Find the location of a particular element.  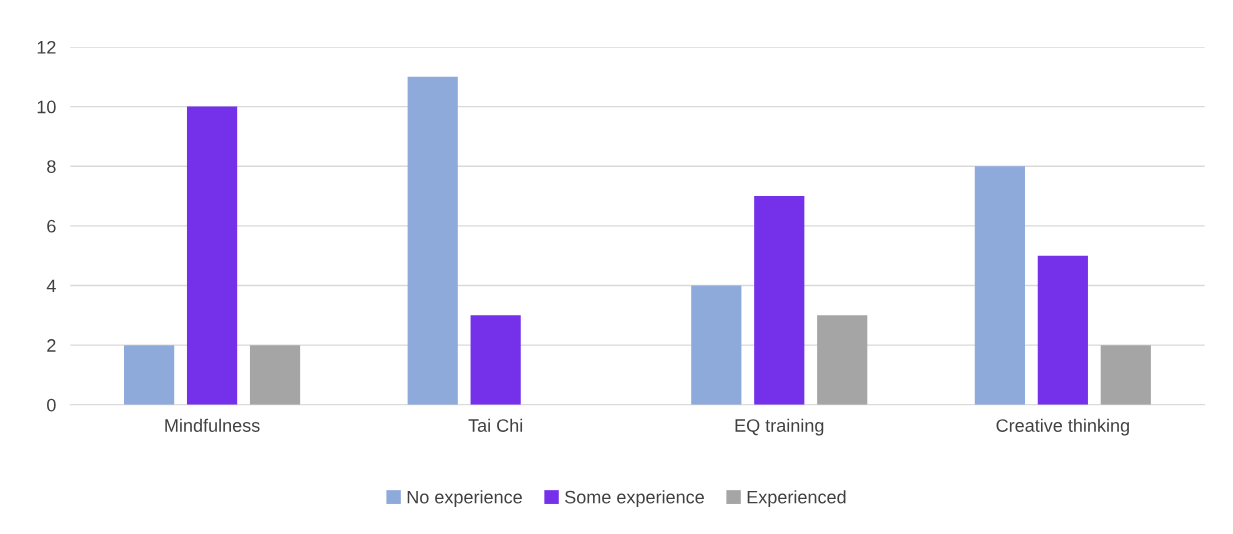

x-tick-label: Tai Chi is located at coordinates (495, 425).